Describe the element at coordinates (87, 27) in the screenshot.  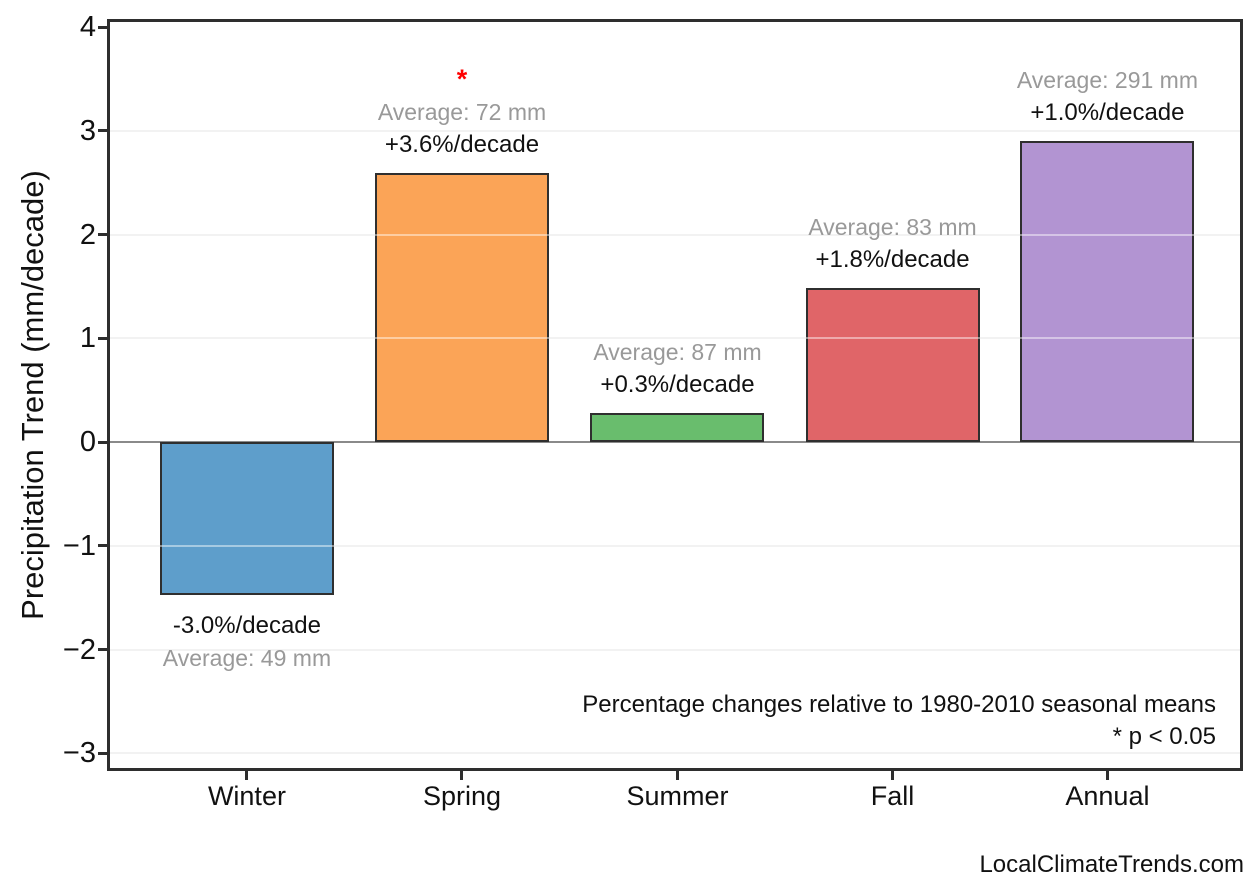
I see `y-tick-label: 4` at that location.